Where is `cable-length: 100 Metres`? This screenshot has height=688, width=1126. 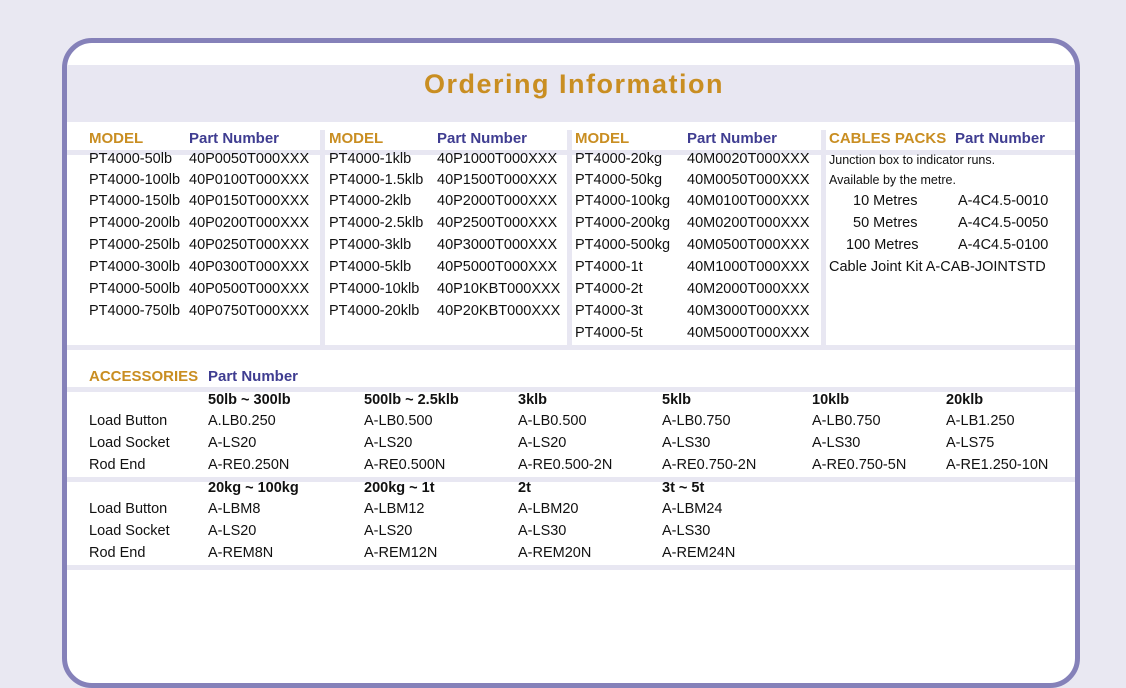 cable-length: 100 Metres is located at coordinates (882, 245).